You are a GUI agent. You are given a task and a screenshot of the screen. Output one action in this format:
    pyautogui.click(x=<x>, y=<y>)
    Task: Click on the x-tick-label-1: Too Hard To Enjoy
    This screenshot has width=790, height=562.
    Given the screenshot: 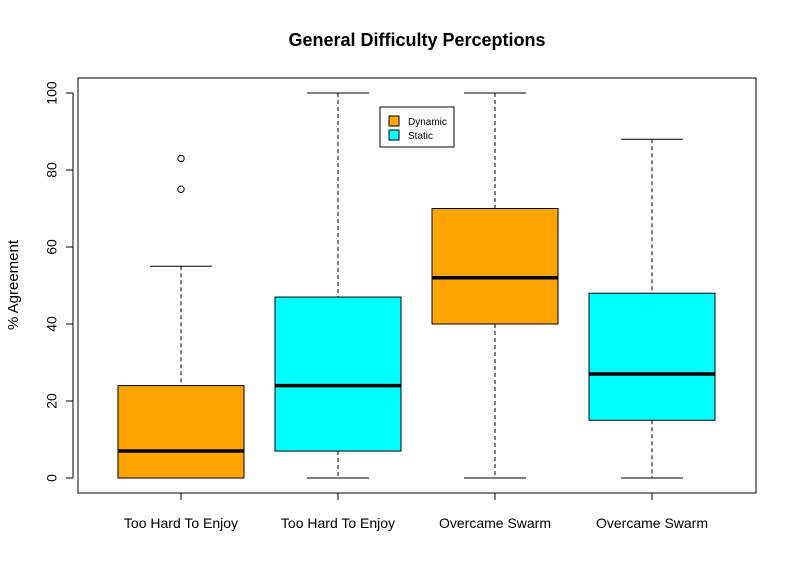 What is the action you would take?
    pyautogui.click(x=338, y=523)
    